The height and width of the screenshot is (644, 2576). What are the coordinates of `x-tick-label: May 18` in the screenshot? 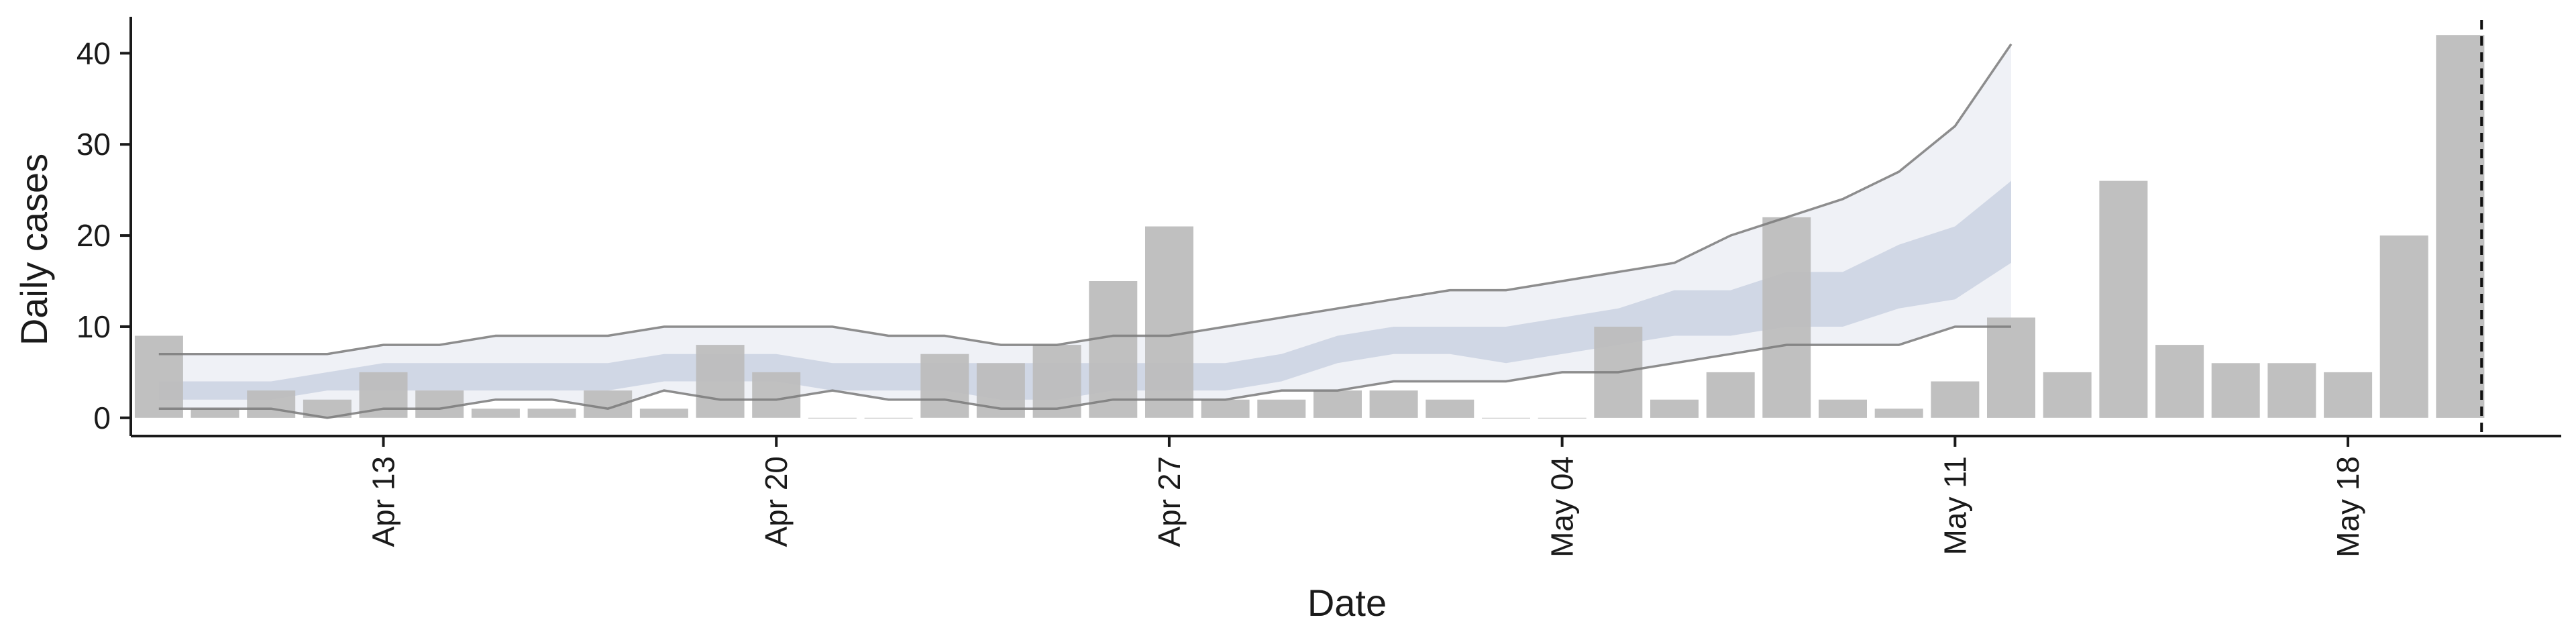 It's located at (2347, 506).